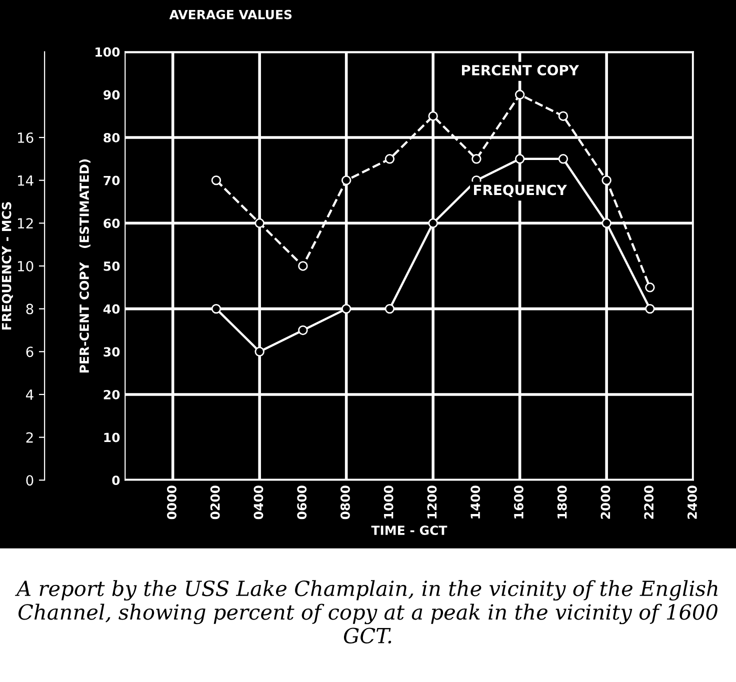  What do you see at coordinates (111, 309) in the screenshot?
I see `y-tick-label: 40` at bounding box center [111, 309].